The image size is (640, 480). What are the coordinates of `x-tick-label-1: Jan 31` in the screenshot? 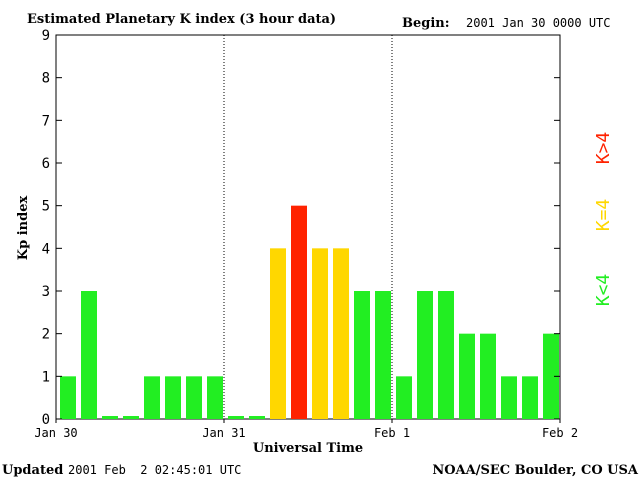 It's located at (223, 433).